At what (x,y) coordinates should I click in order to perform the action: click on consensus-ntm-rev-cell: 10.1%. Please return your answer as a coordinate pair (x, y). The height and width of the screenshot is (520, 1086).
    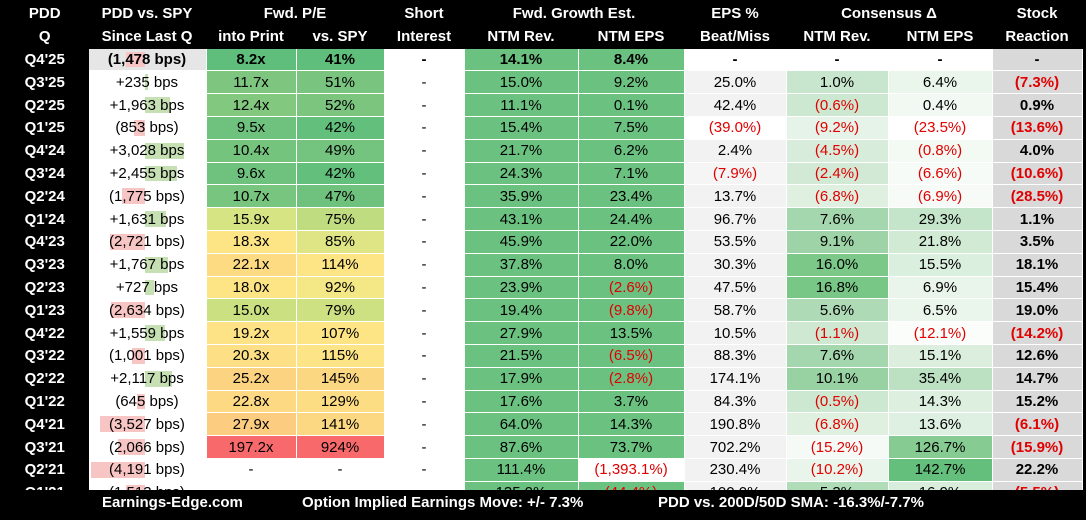
    Looking at the image, I should click on (837, 379).